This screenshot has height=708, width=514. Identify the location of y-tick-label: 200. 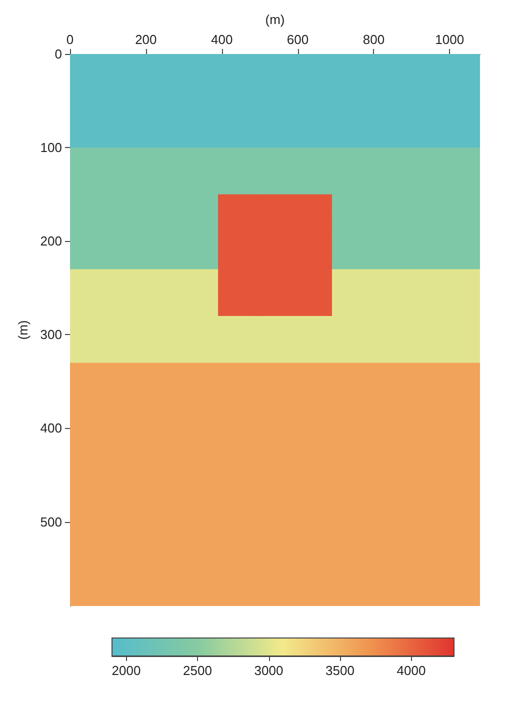
(51, 241).